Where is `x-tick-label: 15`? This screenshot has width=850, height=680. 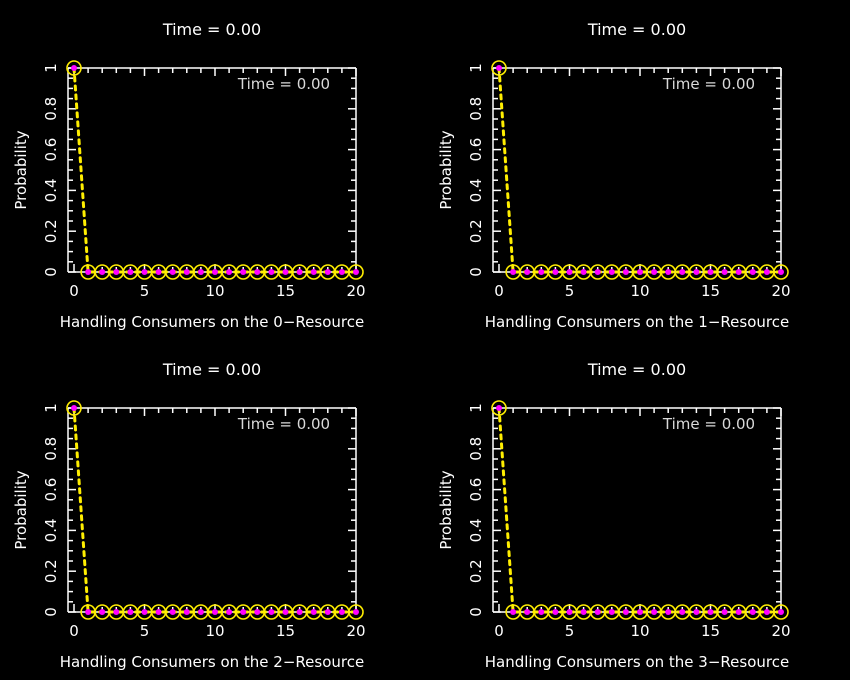
x-tick-label: 15 is located at coordinates (285, 631).